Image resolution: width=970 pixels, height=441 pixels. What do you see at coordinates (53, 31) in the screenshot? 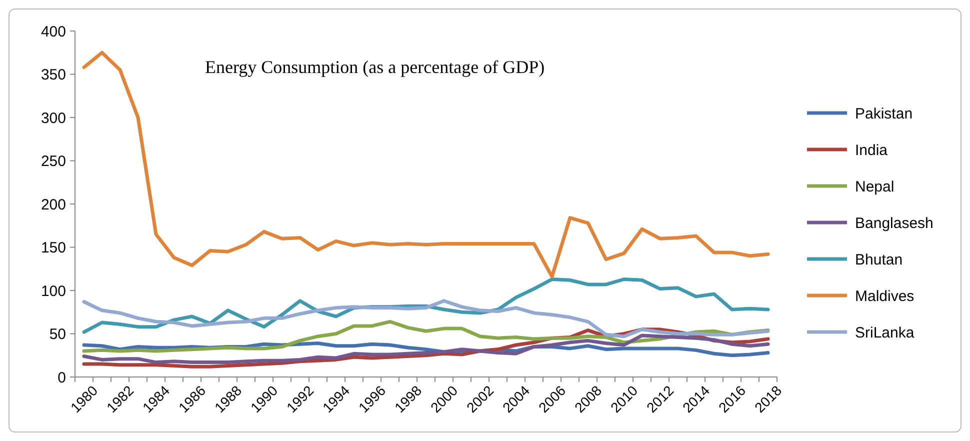
I see `y-tick-label: 400` at bounding box center [53, 31].